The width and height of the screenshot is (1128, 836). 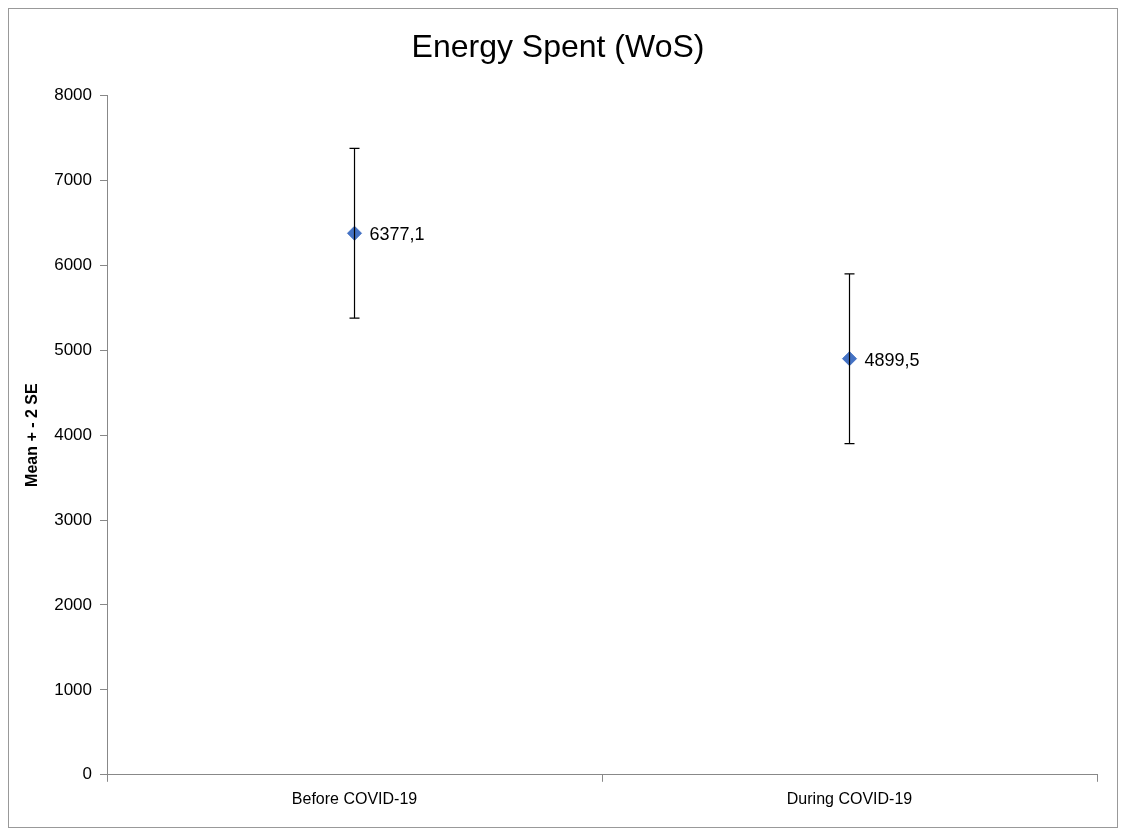 I want to click on x-tick-label: Before COVID-19, so click(x=354, y=798).